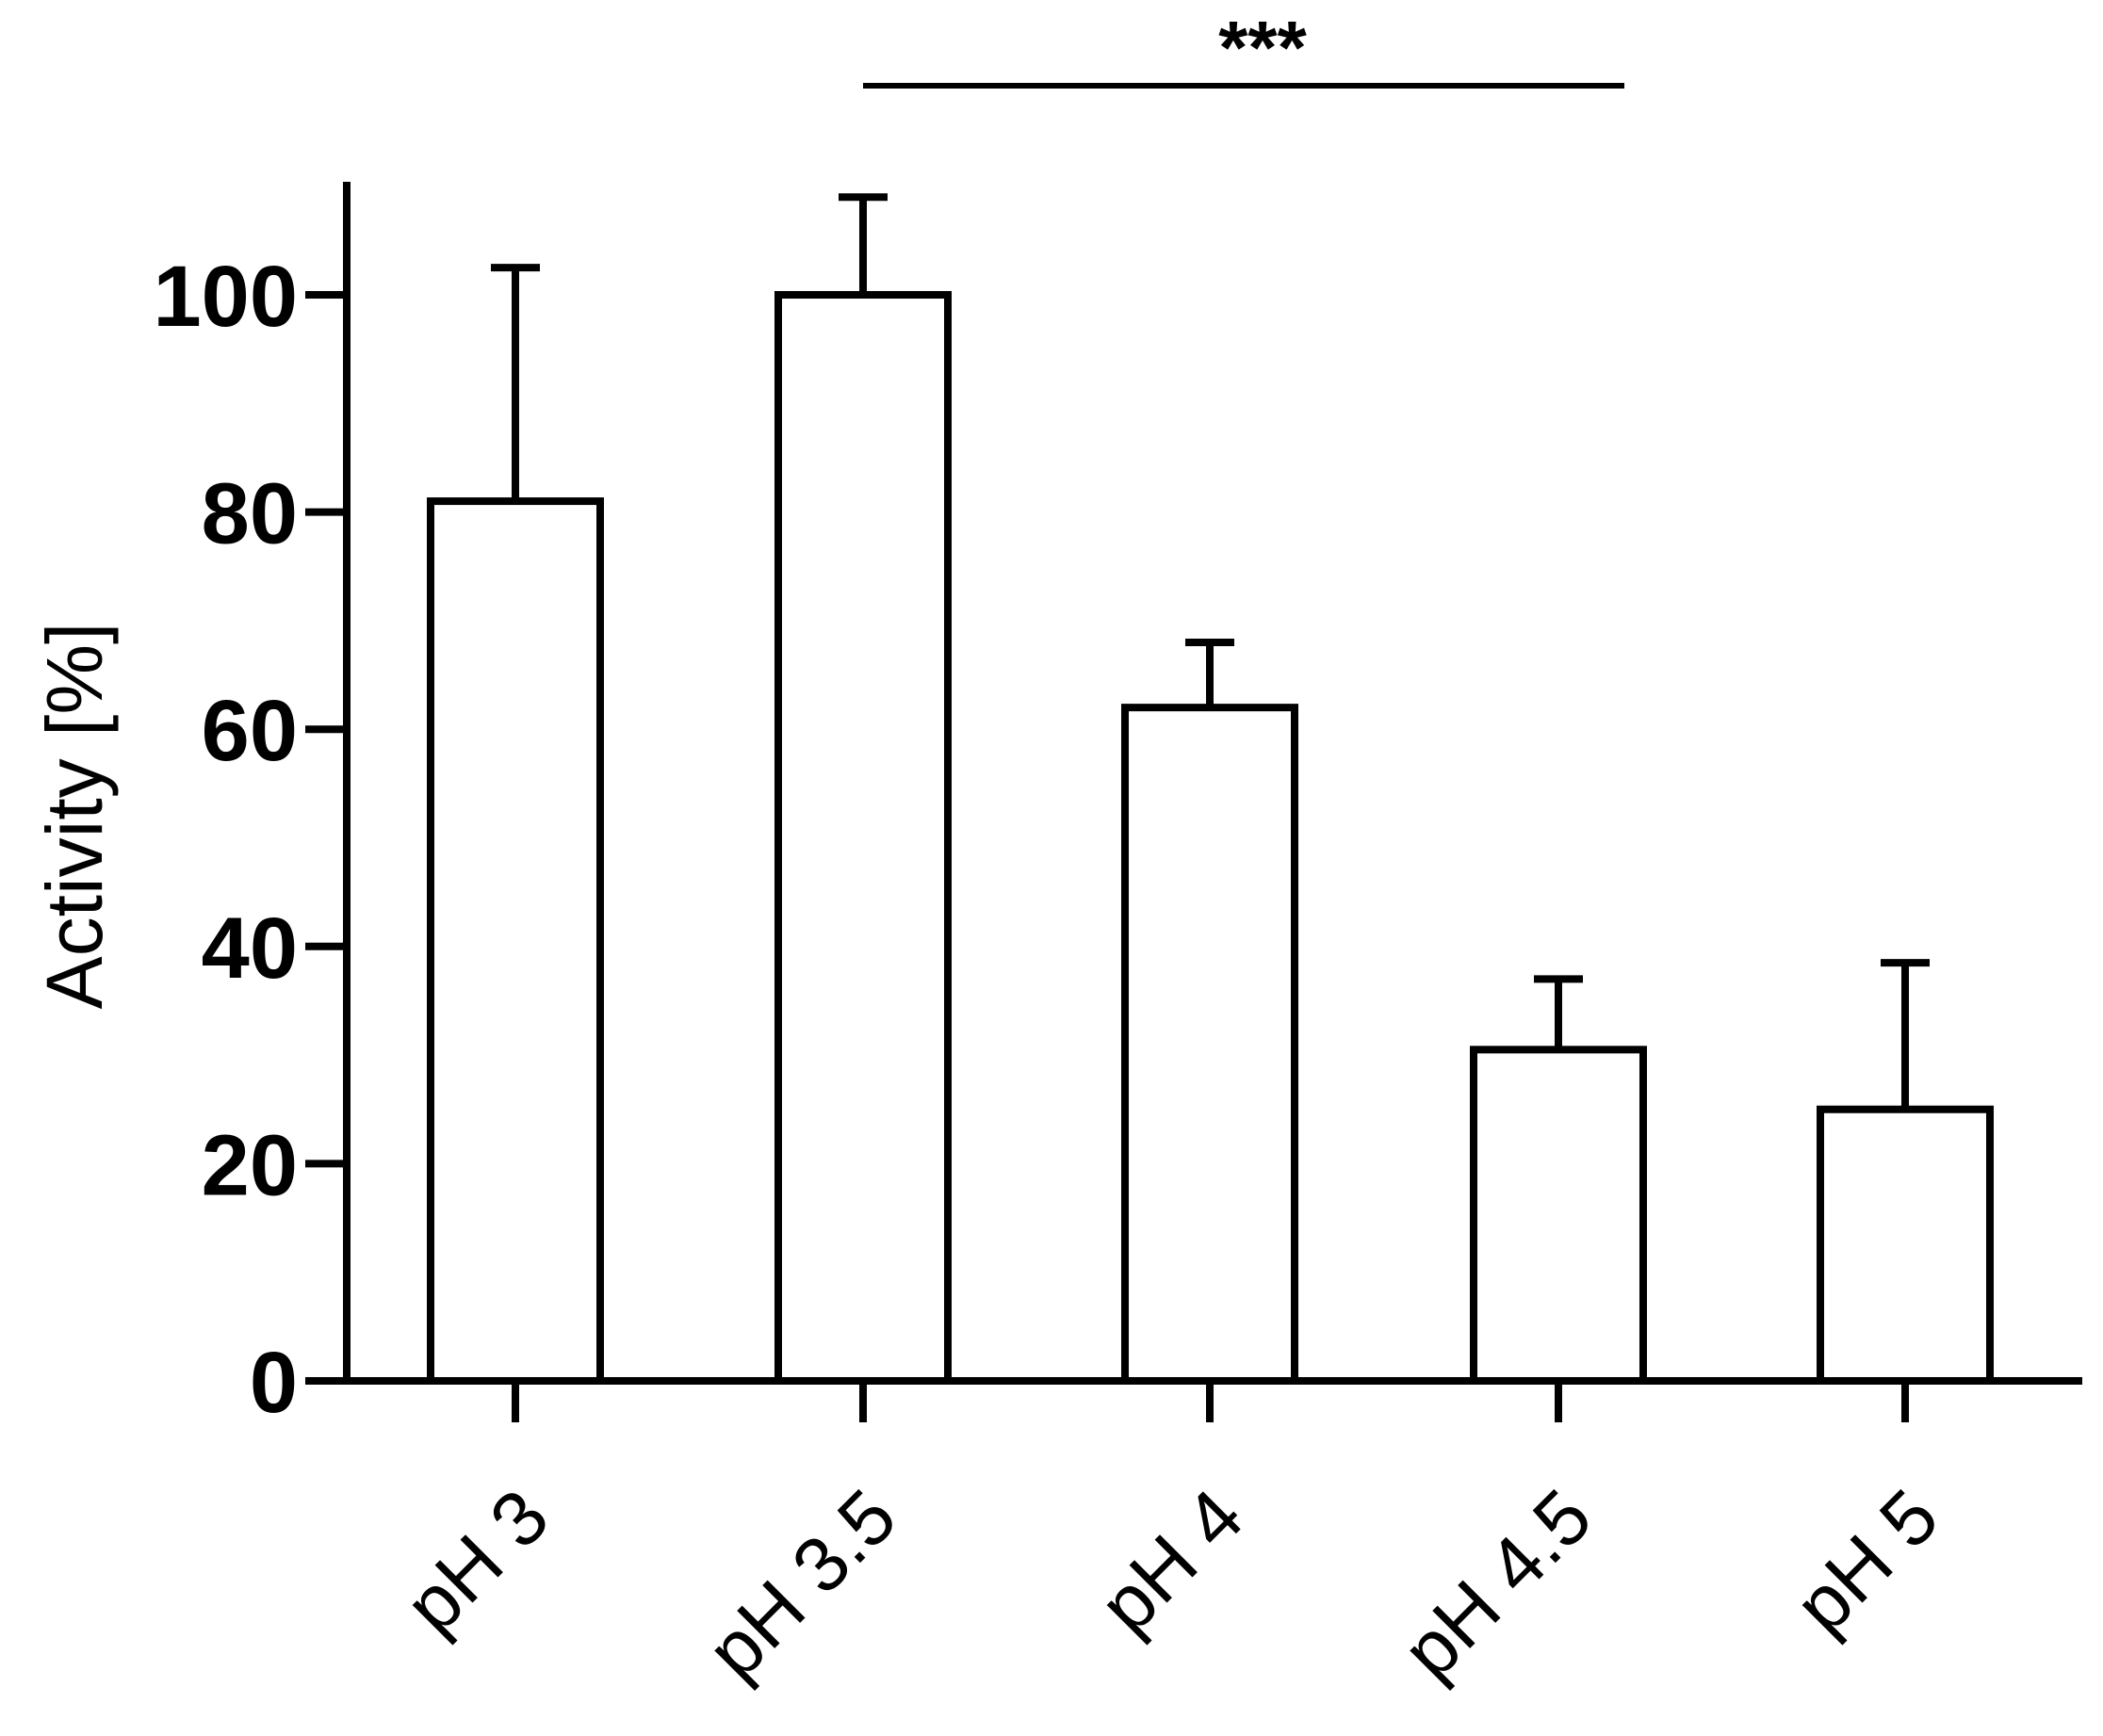  Describe the element at coordinates (250, 731) in the screenshot. I see `y-tick-label: 60` at that location.